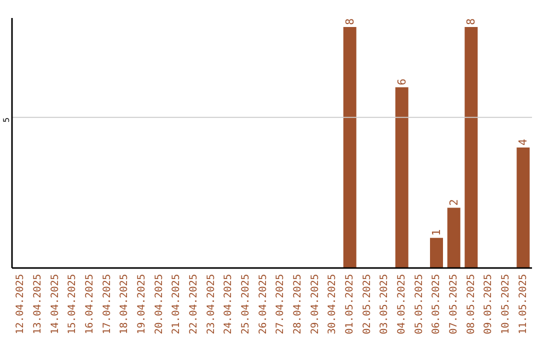  Describe the element at coordinates (107, 304) in the screenshot. I see `x-tick-label: 17.04.2025` at that location.